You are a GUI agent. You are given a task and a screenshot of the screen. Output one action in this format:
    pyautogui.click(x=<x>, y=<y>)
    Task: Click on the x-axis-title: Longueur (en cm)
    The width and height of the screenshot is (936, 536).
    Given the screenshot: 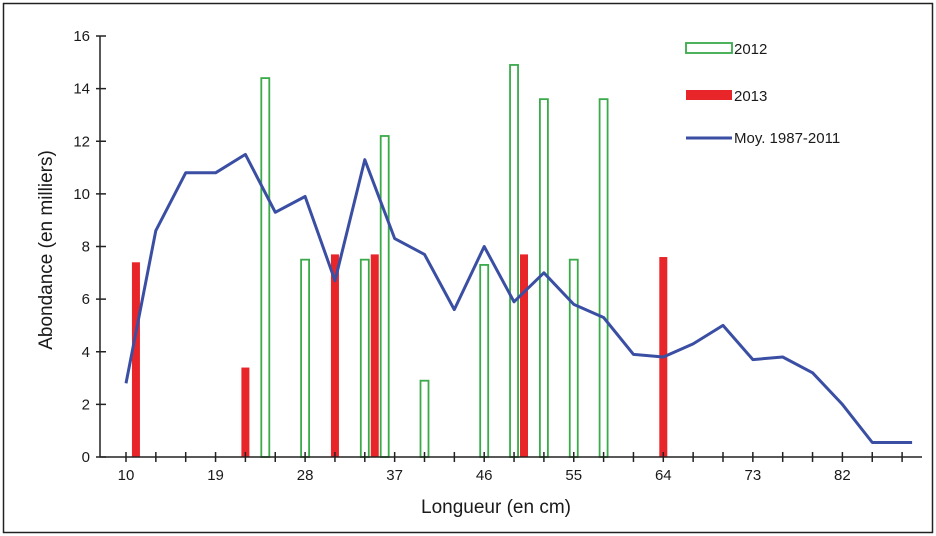 What is the action you would take?
    pyautogui.click(x=496, y=507)
    